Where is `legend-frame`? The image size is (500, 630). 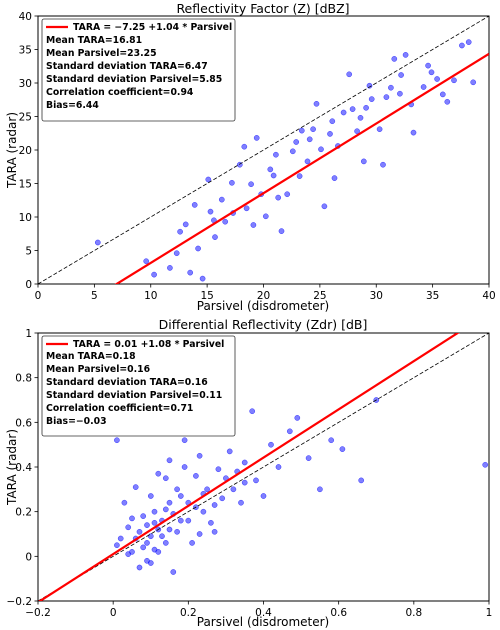 legend-frame is located at coordinates (138, 386).